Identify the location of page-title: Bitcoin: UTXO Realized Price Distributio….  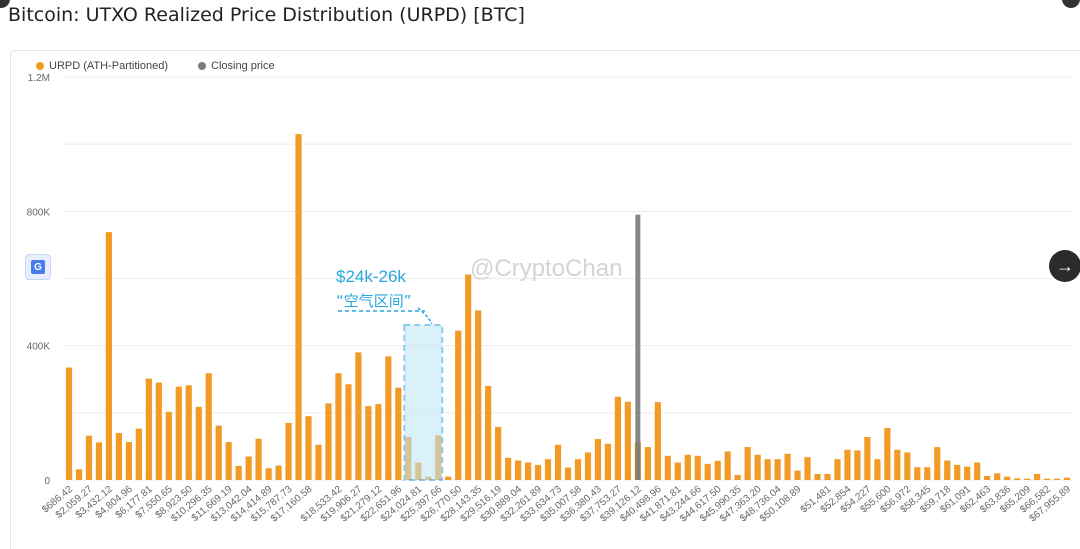
(266, 15).